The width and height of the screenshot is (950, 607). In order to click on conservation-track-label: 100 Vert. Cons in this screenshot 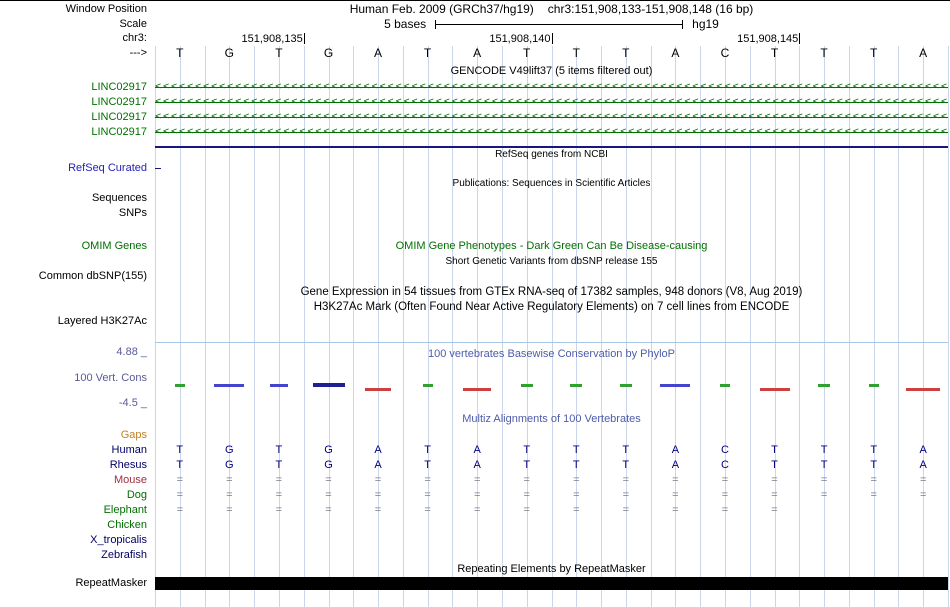, I will do `click(110, 378)`.